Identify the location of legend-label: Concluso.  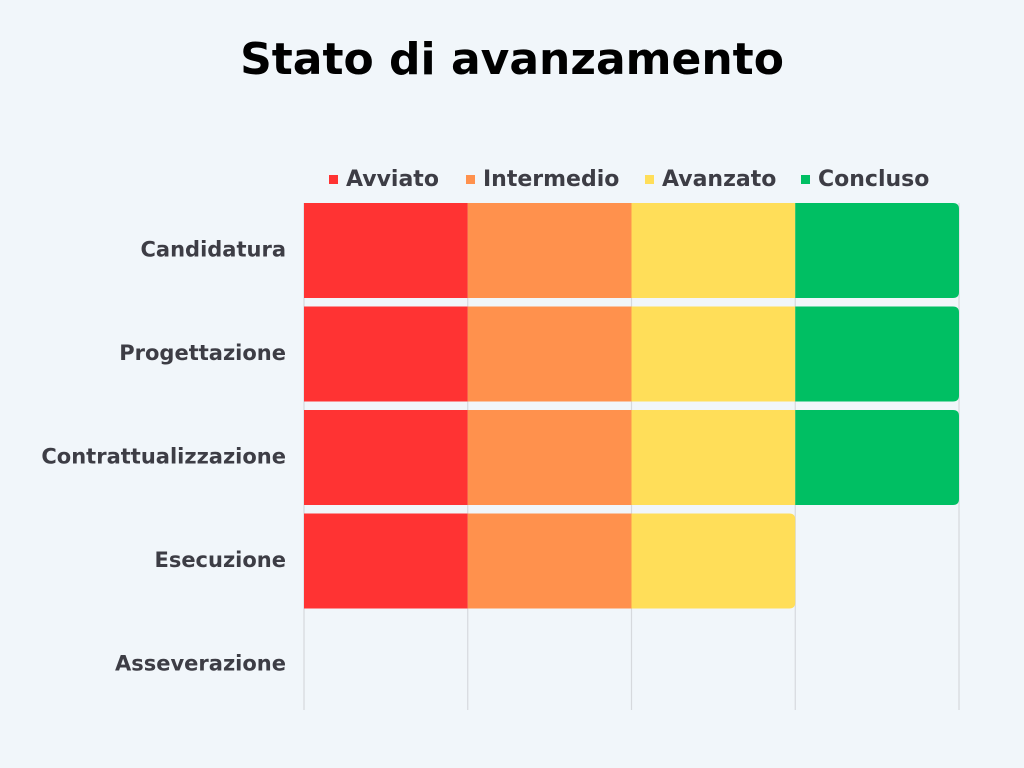
(873, 179).